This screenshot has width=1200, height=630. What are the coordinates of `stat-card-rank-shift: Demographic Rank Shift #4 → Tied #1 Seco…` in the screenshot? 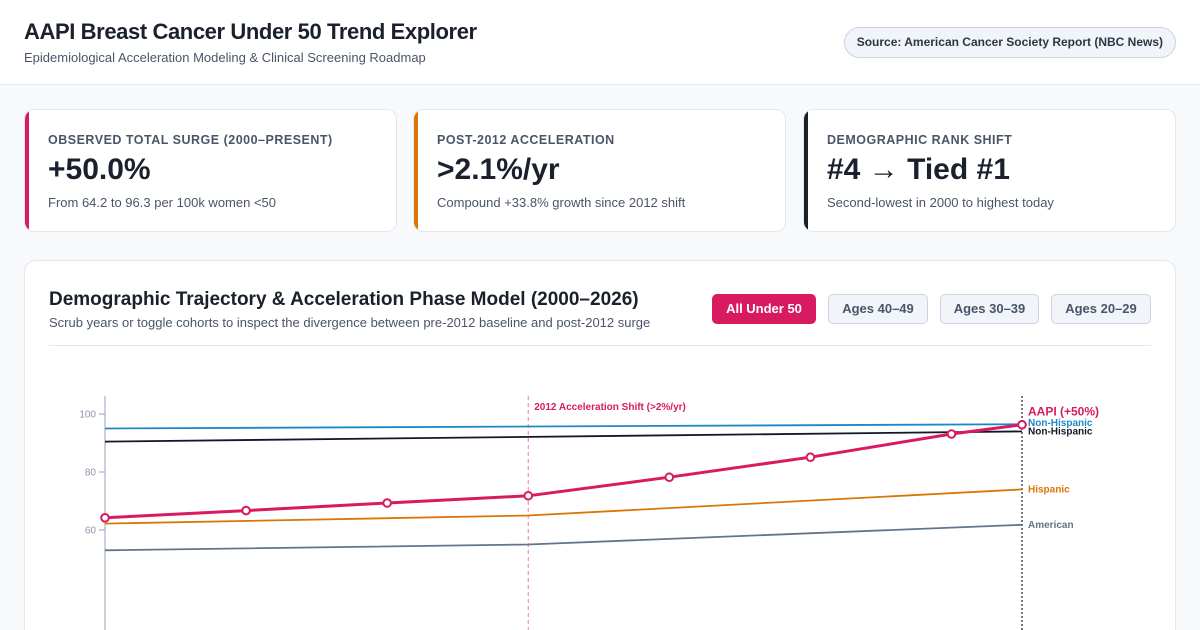 It's located at (989, 170).